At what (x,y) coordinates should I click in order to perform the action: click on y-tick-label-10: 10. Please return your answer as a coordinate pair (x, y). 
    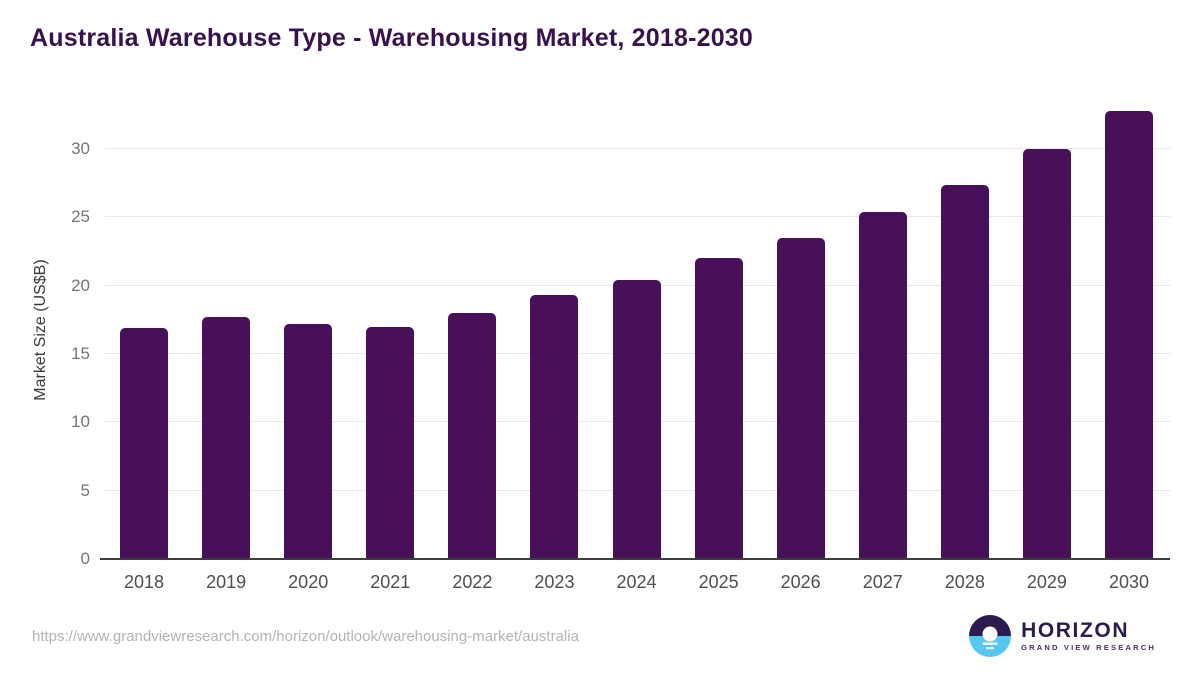
    Looking at the image, I should click on (80, 422).